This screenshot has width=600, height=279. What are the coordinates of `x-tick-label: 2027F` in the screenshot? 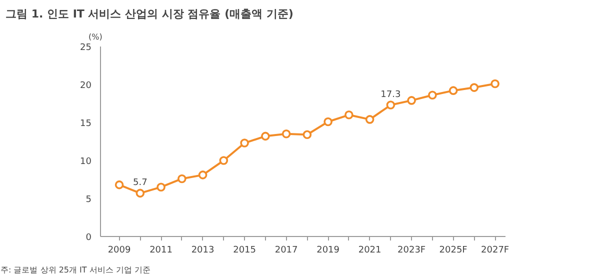 It's located at (495, 251).